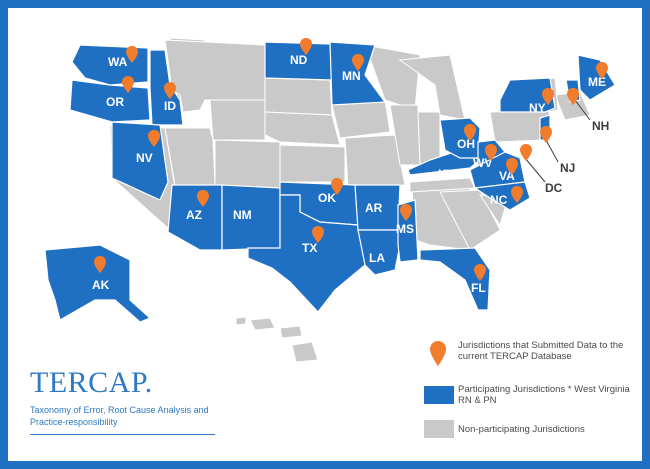 The height and width of the screenshot is (469, 650). Describe the element at coordinates (535, 170) in the screenshot. I see `leader-dc` at that location.